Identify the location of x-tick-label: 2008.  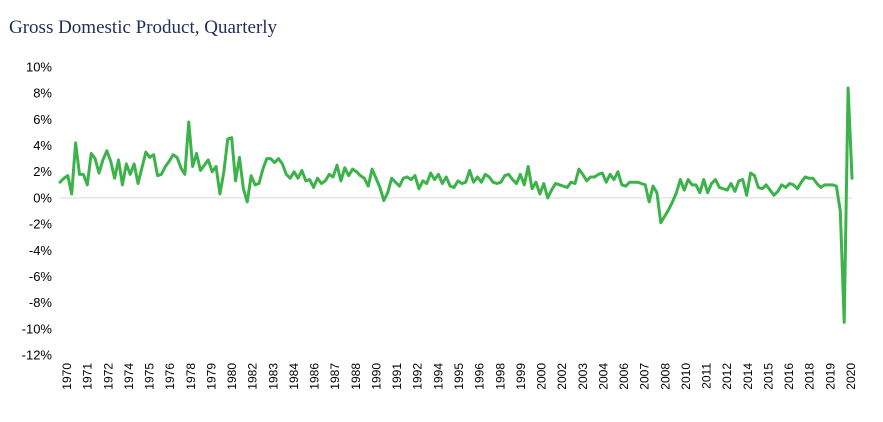
(665, 376).